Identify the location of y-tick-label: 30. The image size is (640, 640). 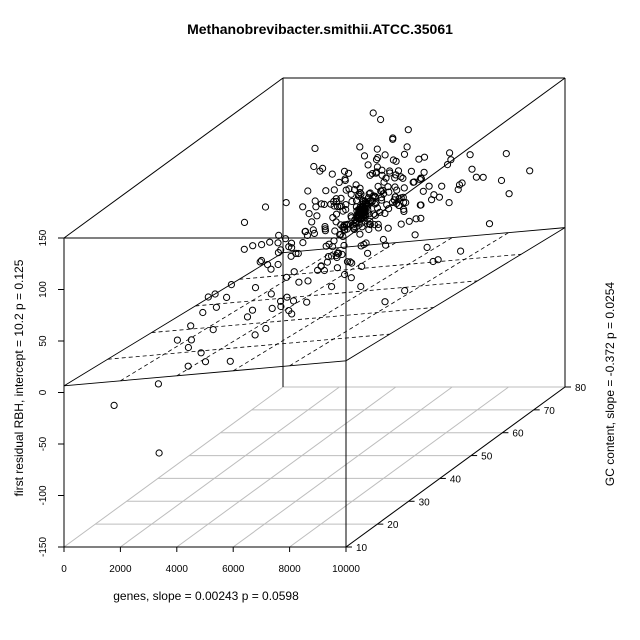
(425, 502).